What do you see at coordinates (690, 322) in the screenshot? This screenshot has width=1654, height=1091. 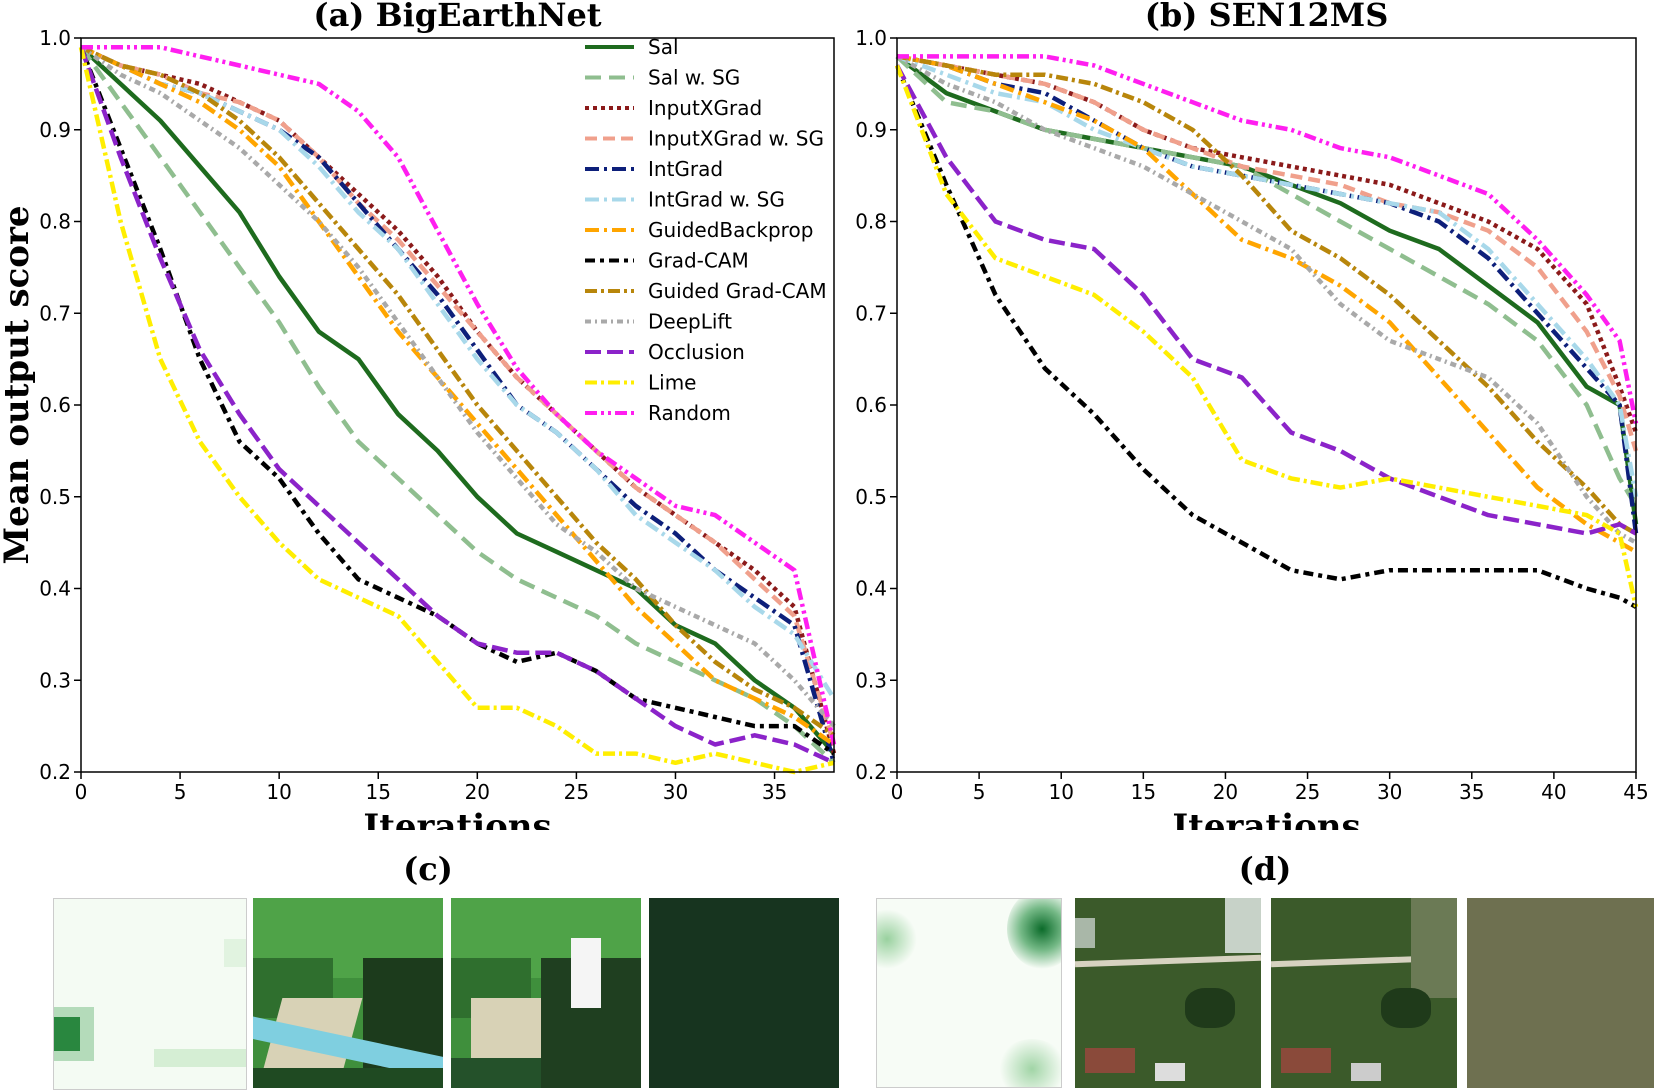 I see `legend-label: DeepLift` at bounding box center [690, 322].